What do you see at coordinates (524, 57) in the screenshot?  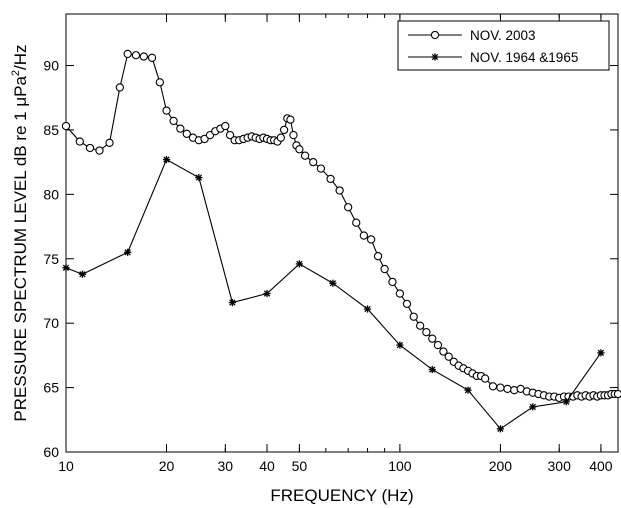 I see `legend-label-nov-1964-1965: NOV. 1964 &1965` at bounding box center [524, 57].